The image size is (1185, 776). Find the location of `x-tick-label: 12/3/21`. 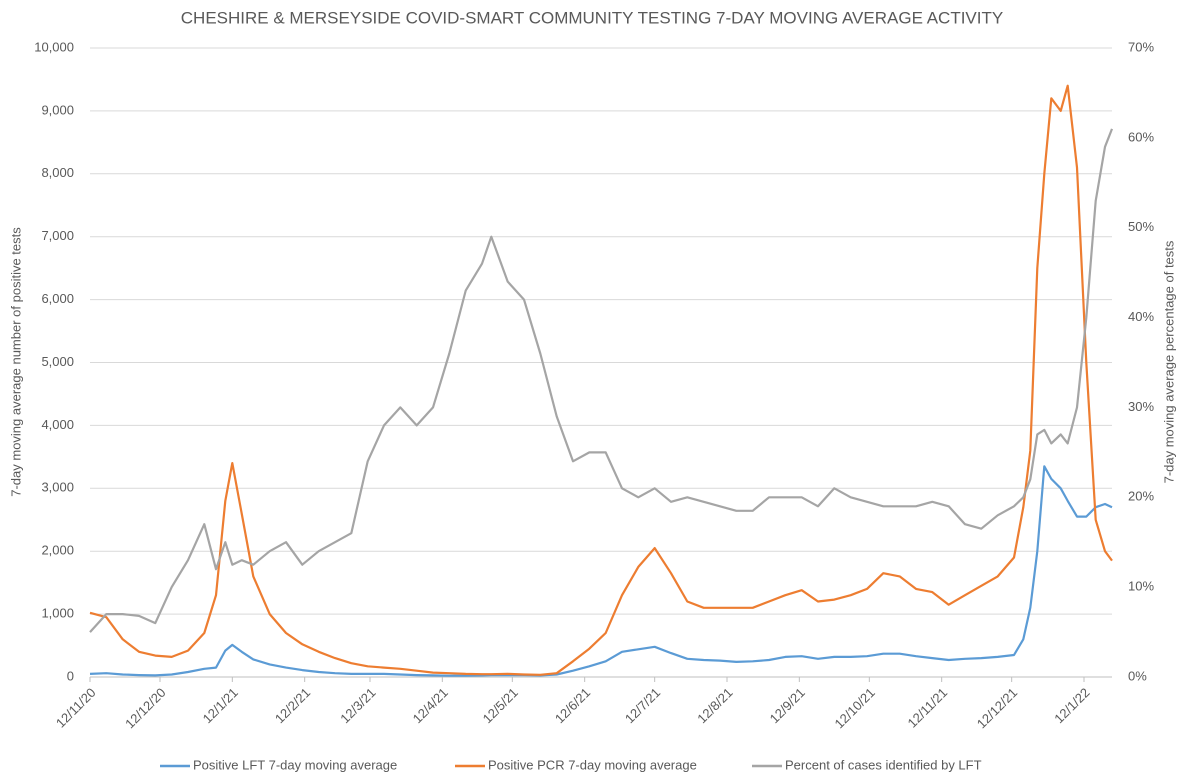

x-tick-label: 12/3/21 is located at coordinates (357, 705).